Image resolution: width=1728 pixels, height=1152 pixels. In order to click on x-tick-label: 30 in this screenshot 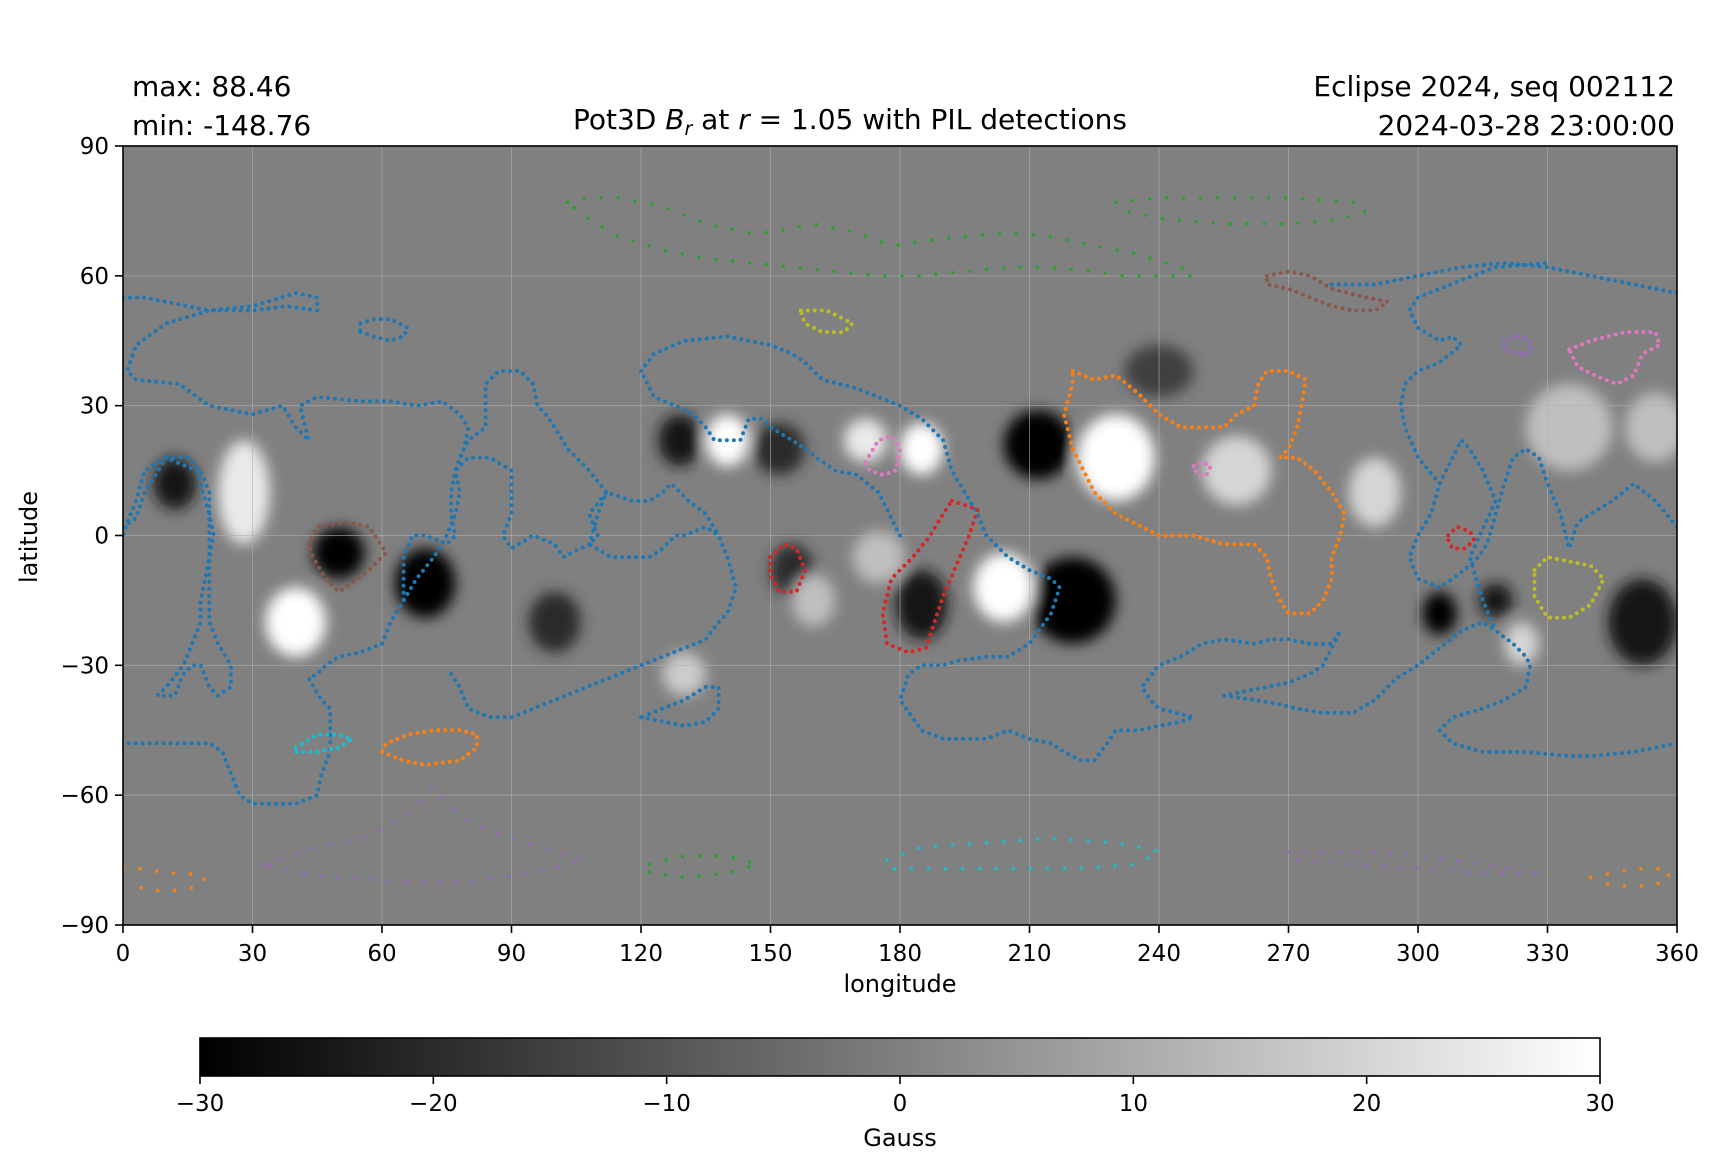, I will do `click(252, 954)`.